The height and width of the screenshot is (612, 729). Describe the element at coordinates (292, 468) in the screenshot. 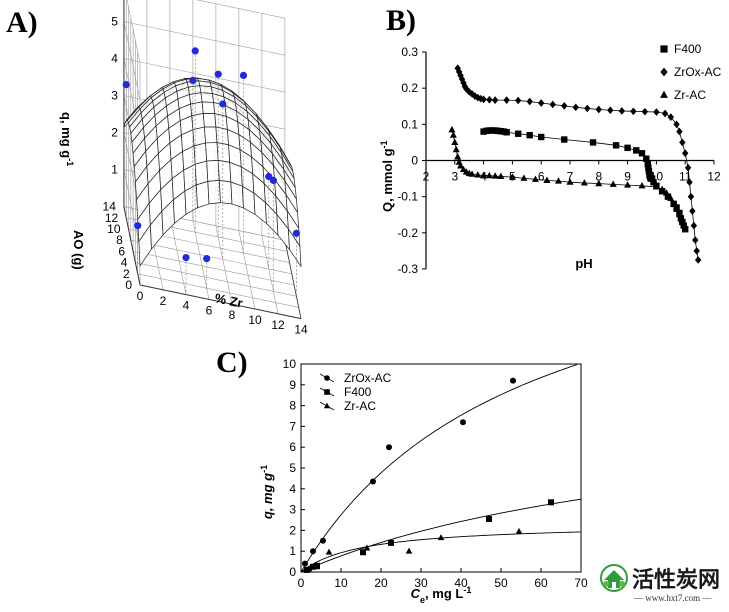

I see `isotherm-y-tick-label: 5` at that location.